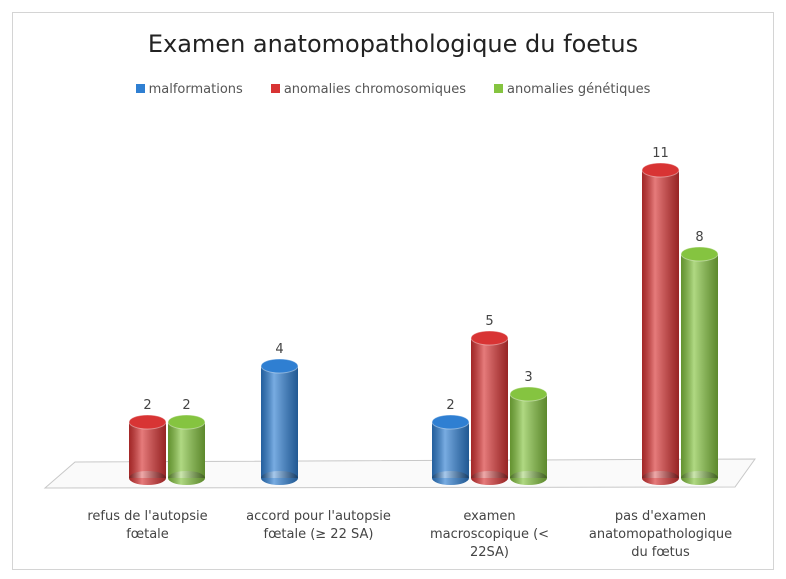 The width and height of the screenshot is (786, 579). I want to click on x-tick-label: examen macroscopique (< 22SA), so click(489, 534).